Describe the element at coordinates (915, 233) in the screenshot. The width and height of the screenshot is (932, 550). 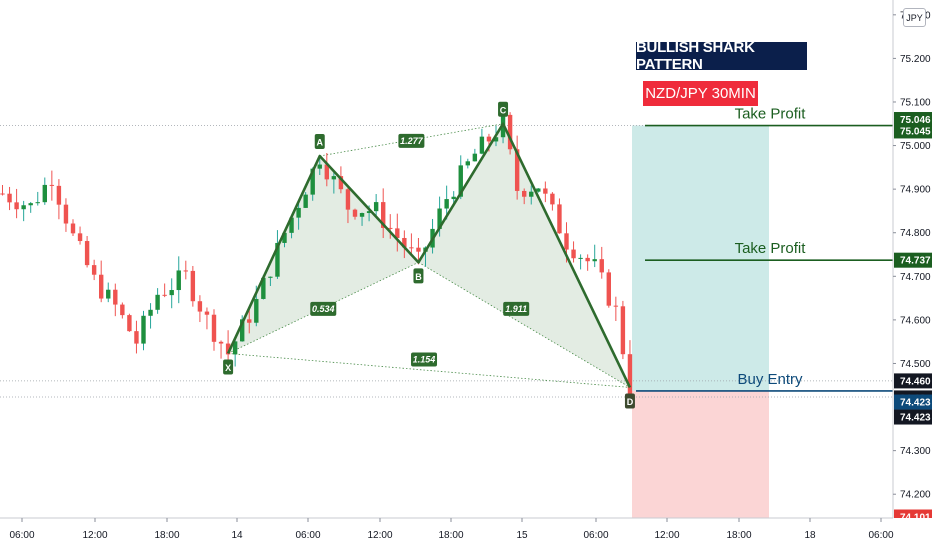
I see `price-tick-label: 74.800` at that location.